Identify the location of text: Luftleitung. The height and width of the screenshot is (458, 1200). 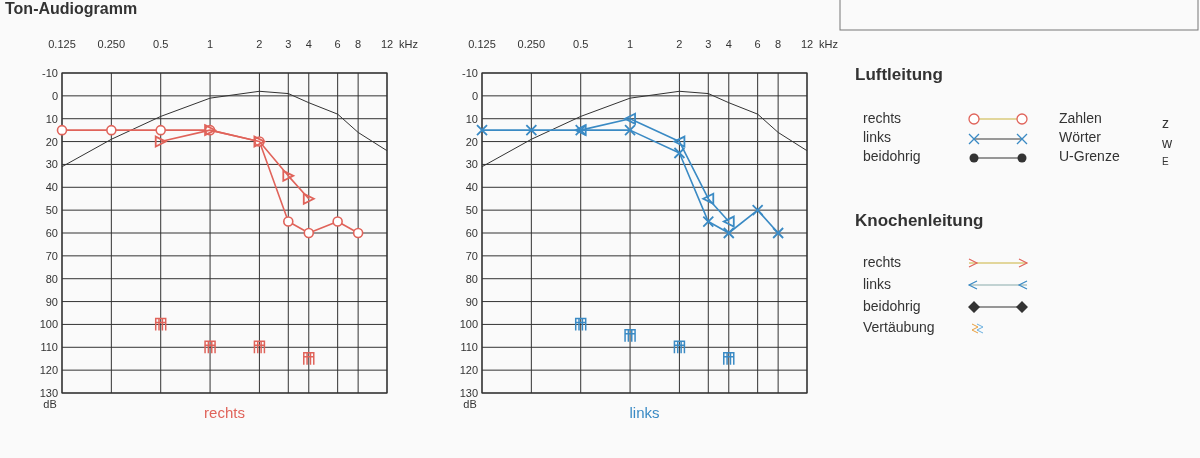
(899, 74).